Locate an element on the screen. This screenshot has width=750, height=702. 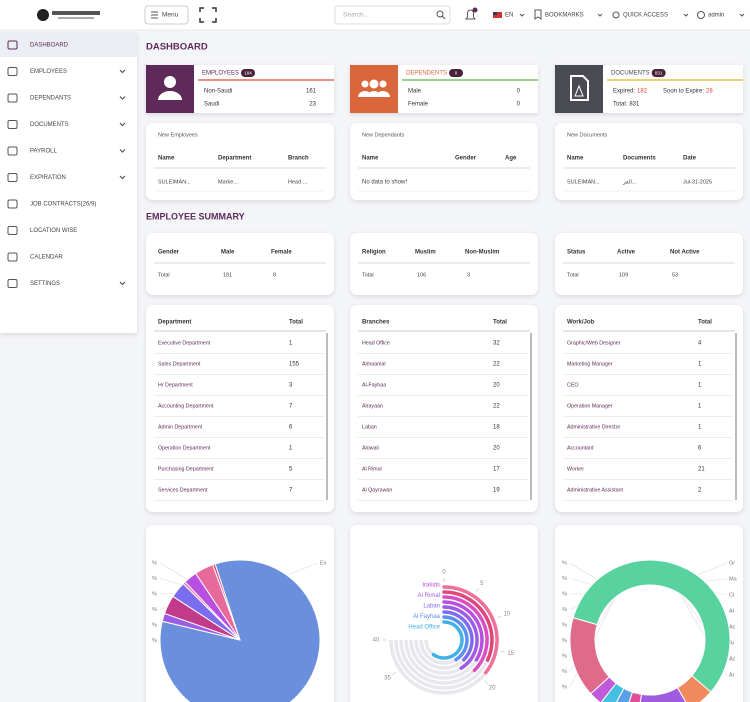
row-total: 18 is located at coordinates (496, 428).